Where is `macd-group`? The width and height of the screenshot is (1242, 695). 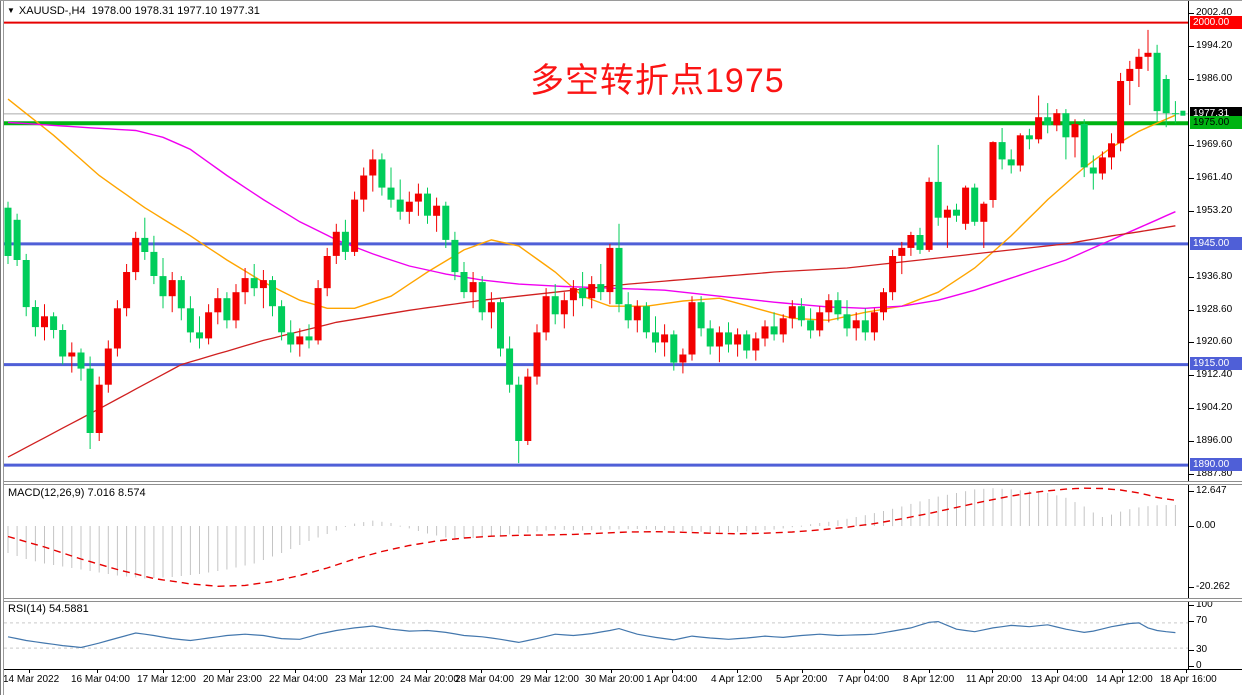 macd-group is located at coordinates (591, 537).